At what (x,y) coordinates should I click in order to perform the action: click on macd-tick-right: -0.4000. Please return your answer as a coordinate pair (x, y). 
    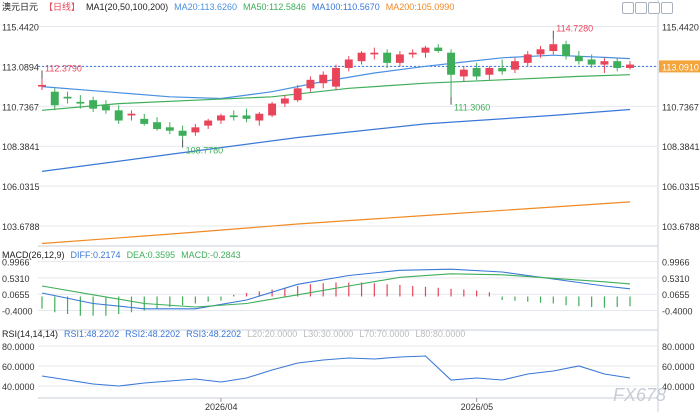
    Looking at the image, I should click on (677, 312).